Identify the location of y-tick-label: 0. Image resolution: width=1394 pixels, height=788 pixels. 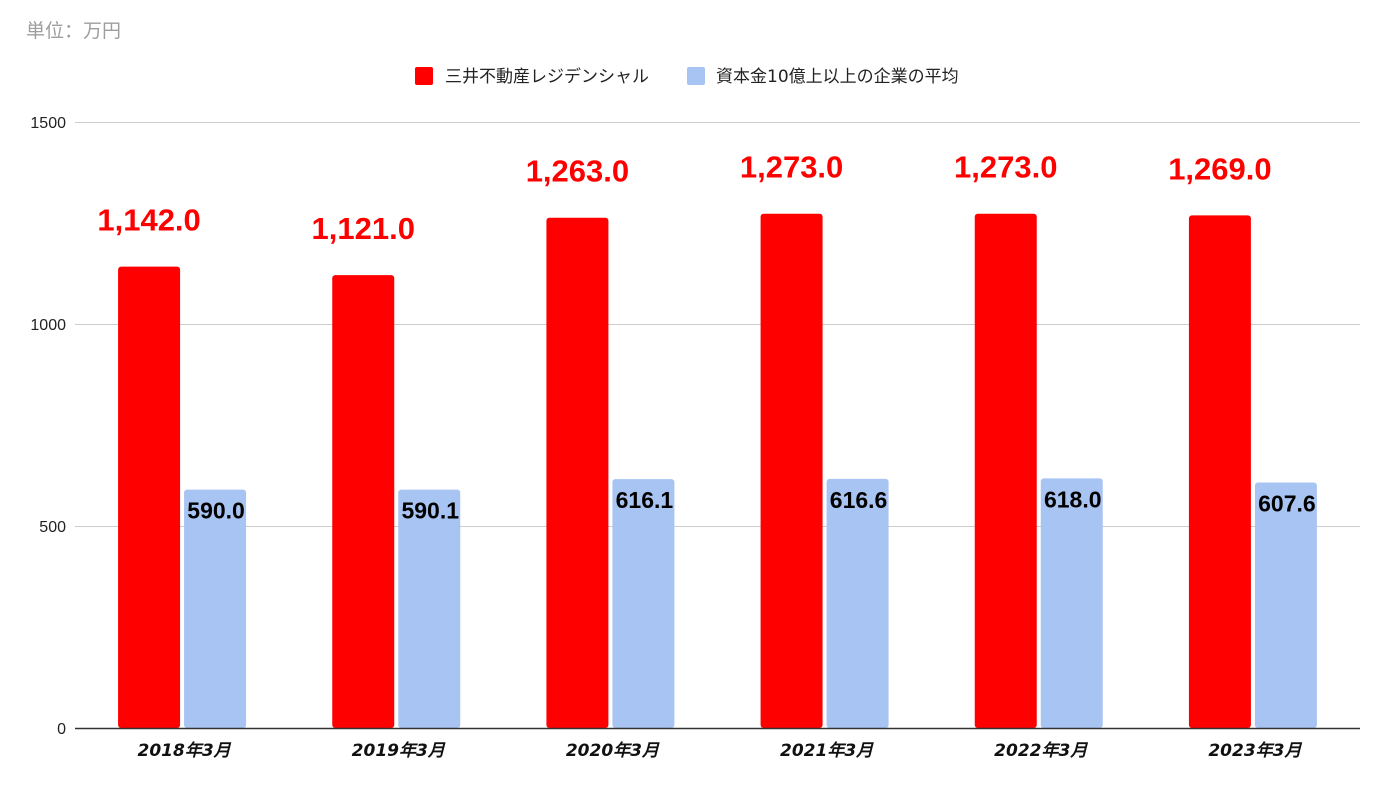
(61, 729).